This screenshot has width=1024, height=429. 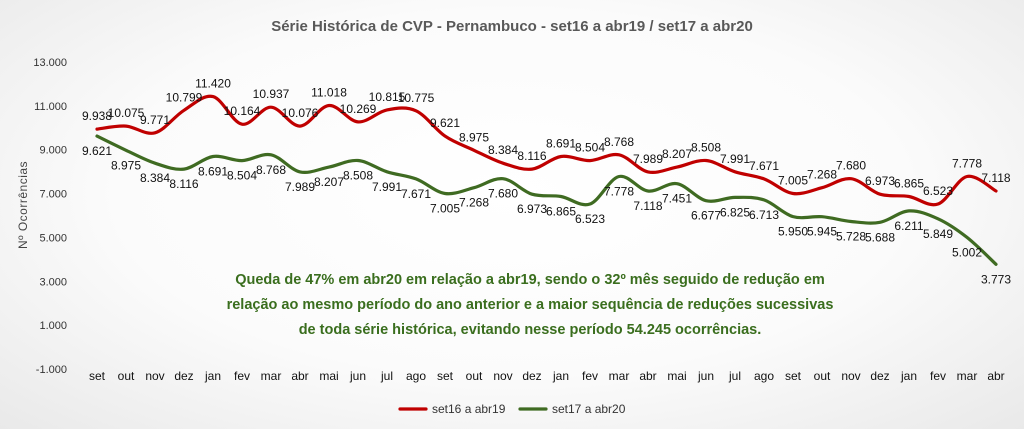 I want to click on data-label: 6.677, so click(x=706, y=216).